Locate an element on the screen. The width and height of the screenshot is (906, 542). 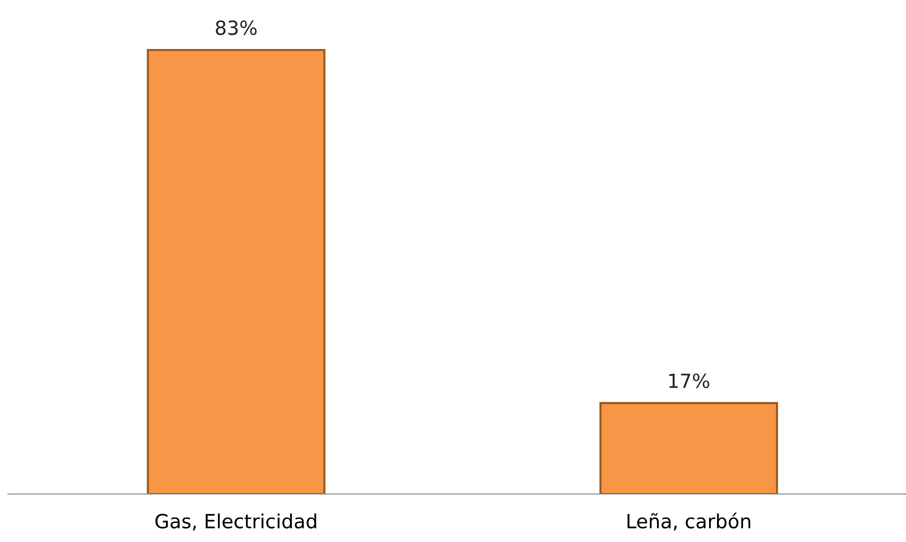
x-tick-label: Leña, carbón is located at coordinates (689, 521).